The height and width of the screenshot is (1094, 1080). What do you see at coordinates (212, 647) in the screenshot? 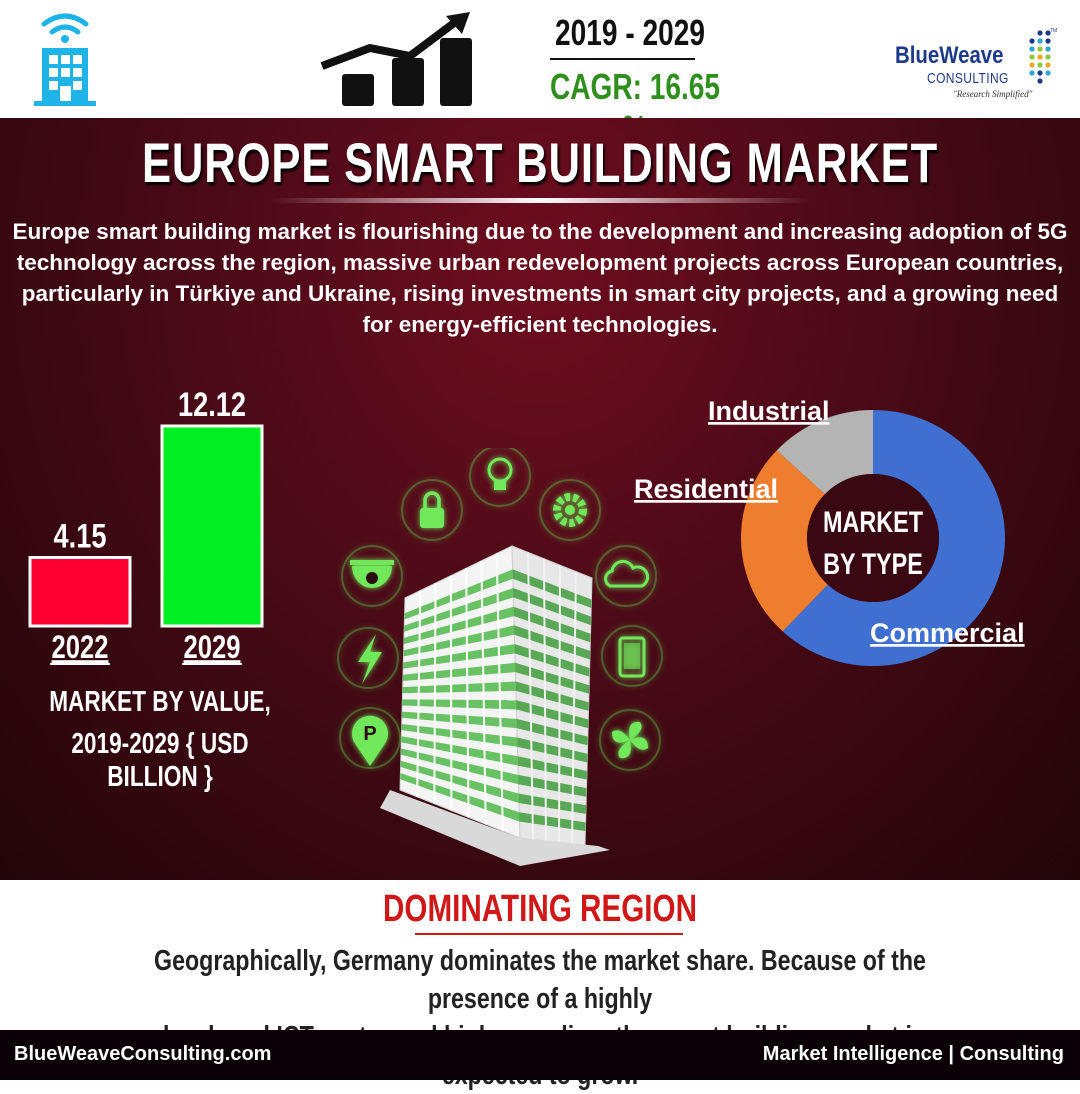
I see `bar-category-label: 2029` at bounding box center [212, 647].